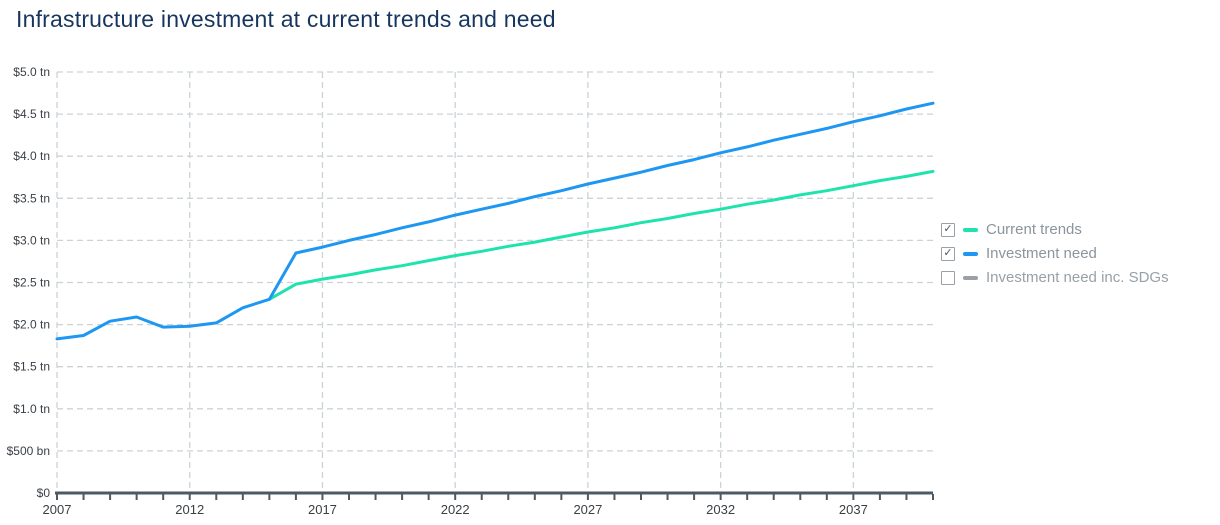 This screenshot has height=525, width=1220. I want to click on y-tick-label: $4.0 tn, so click(31, 156).